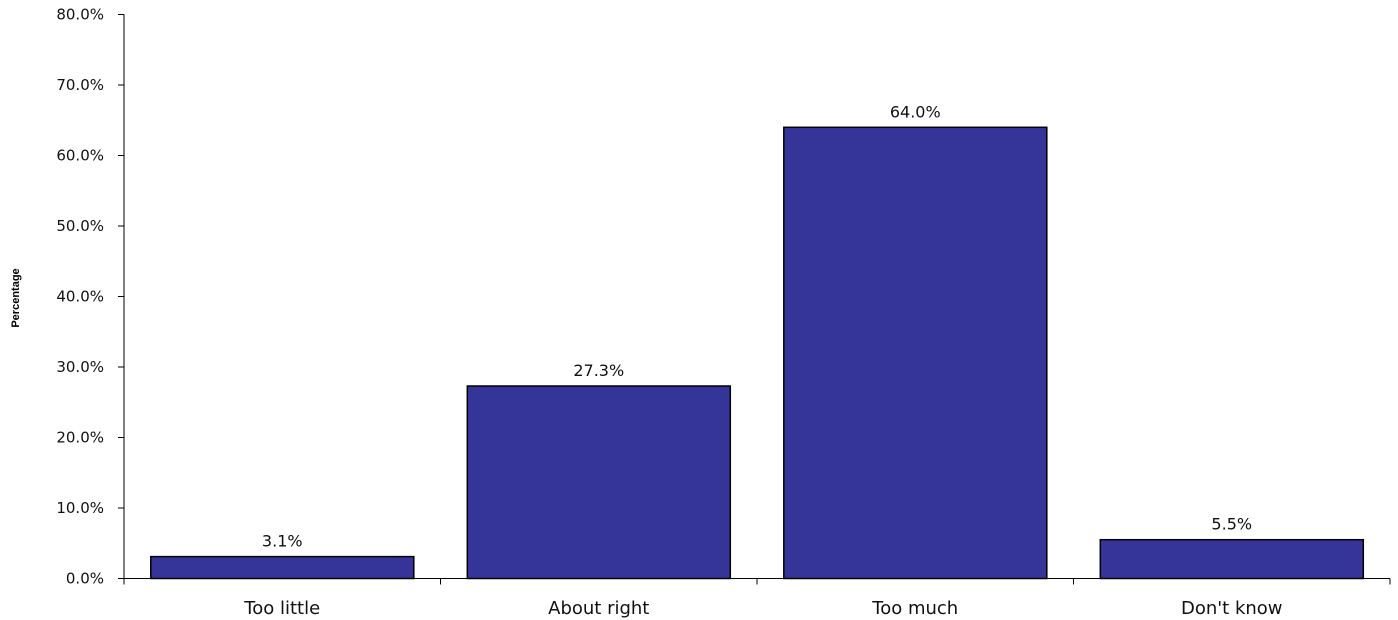  What do you see at coordinates (80, 15) in the screenshot?
I see `y-tick-label: 80.0%` at bounding box center [80, 15].